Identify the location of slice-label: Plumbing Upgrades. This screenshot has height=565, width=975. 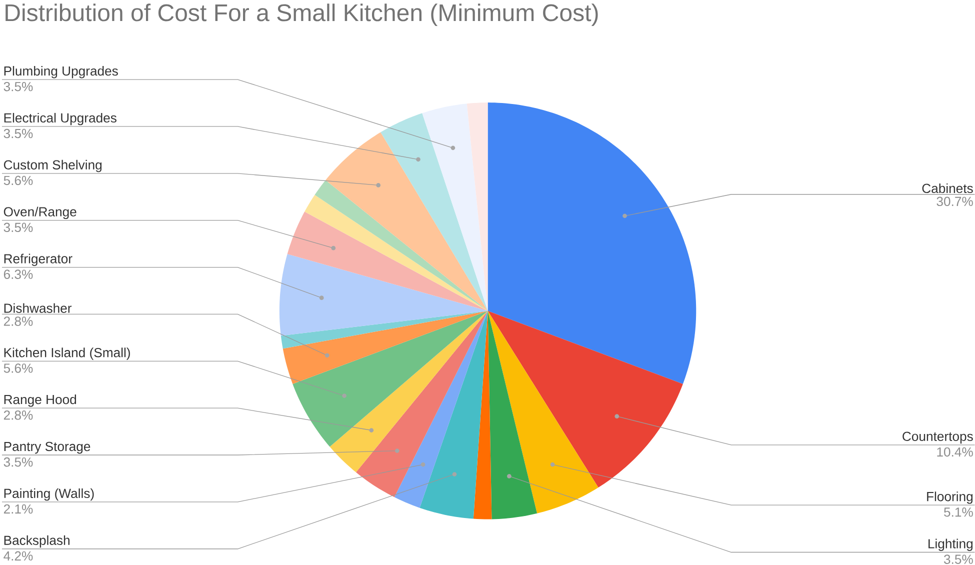
(61, 72).